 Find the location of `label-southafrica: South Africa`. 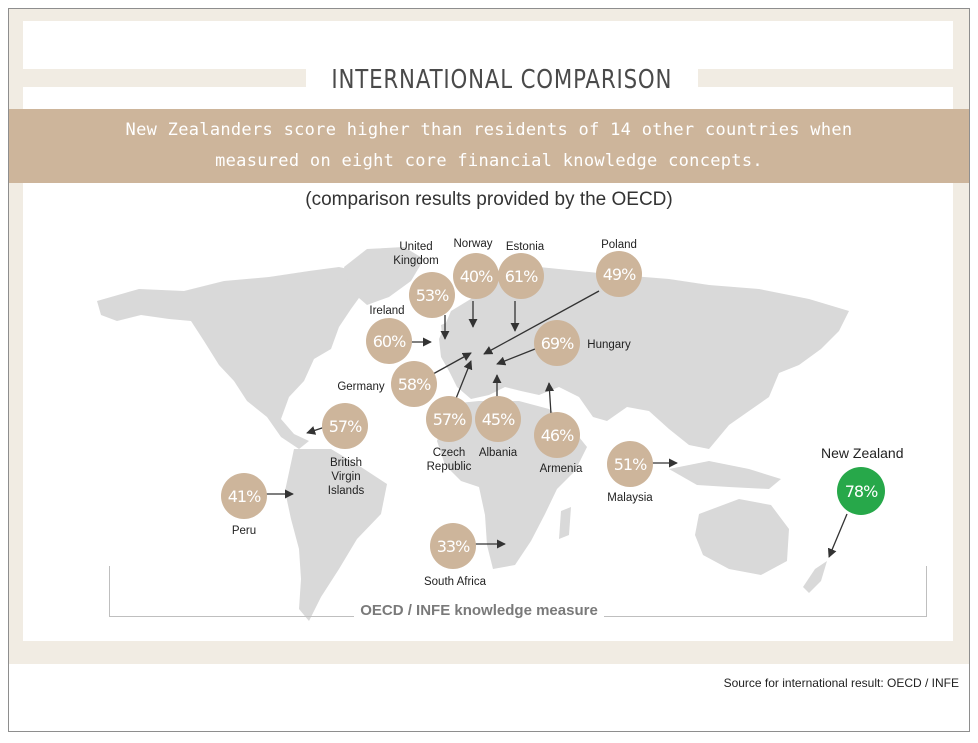

label-southafrica: South Africa is located at coordinates (454, 582).